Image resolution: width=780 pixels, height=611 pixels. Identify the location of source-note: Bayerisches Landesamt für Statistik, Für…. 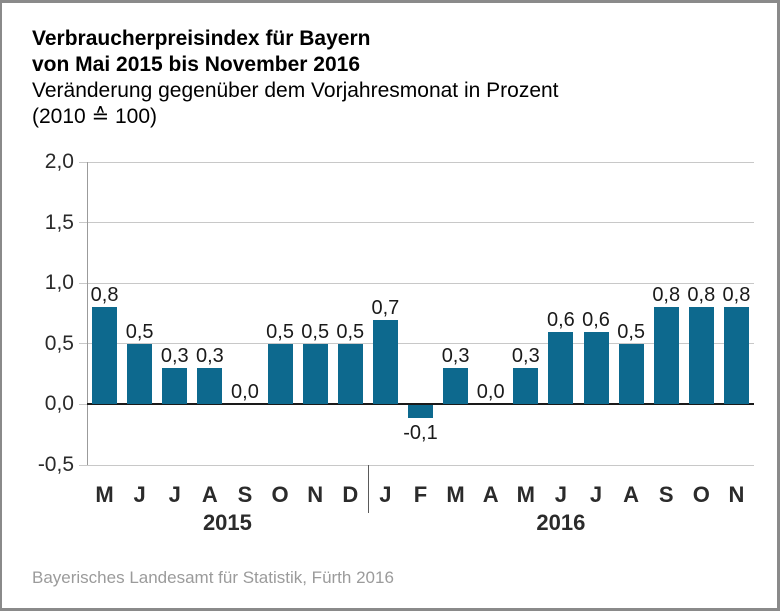
(213, 577).